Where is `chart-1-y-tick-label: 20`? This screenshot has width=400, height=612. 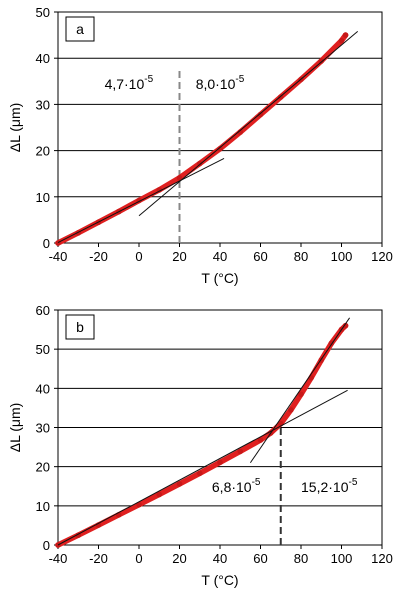
chart-1-y-tick-label: 20 is located at coordinates (43, 467).